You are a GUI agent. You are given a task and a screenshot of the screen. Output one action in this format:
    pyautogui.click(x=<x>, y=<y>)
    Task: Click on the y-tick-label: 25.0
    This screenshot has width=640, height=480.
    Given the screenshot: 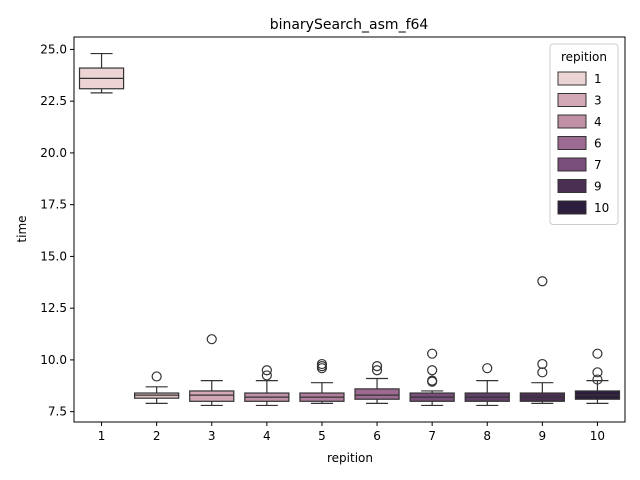 What is the action you would take?
    pyautogui.click(x=53, y=49)
    